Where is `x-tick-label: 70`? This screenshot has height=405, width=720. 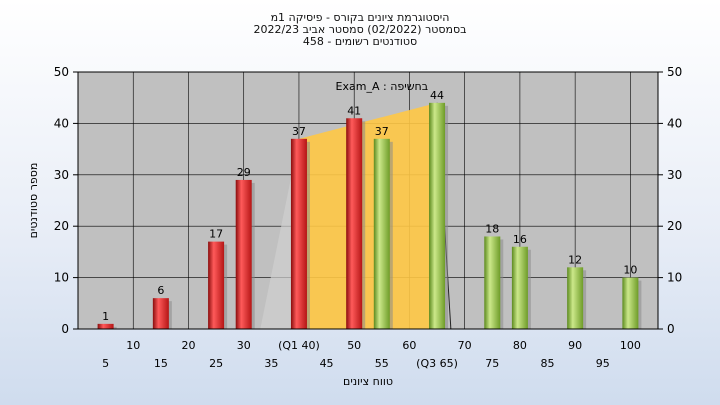 x-tick-label: 70 is located at coordinates (465, 345).